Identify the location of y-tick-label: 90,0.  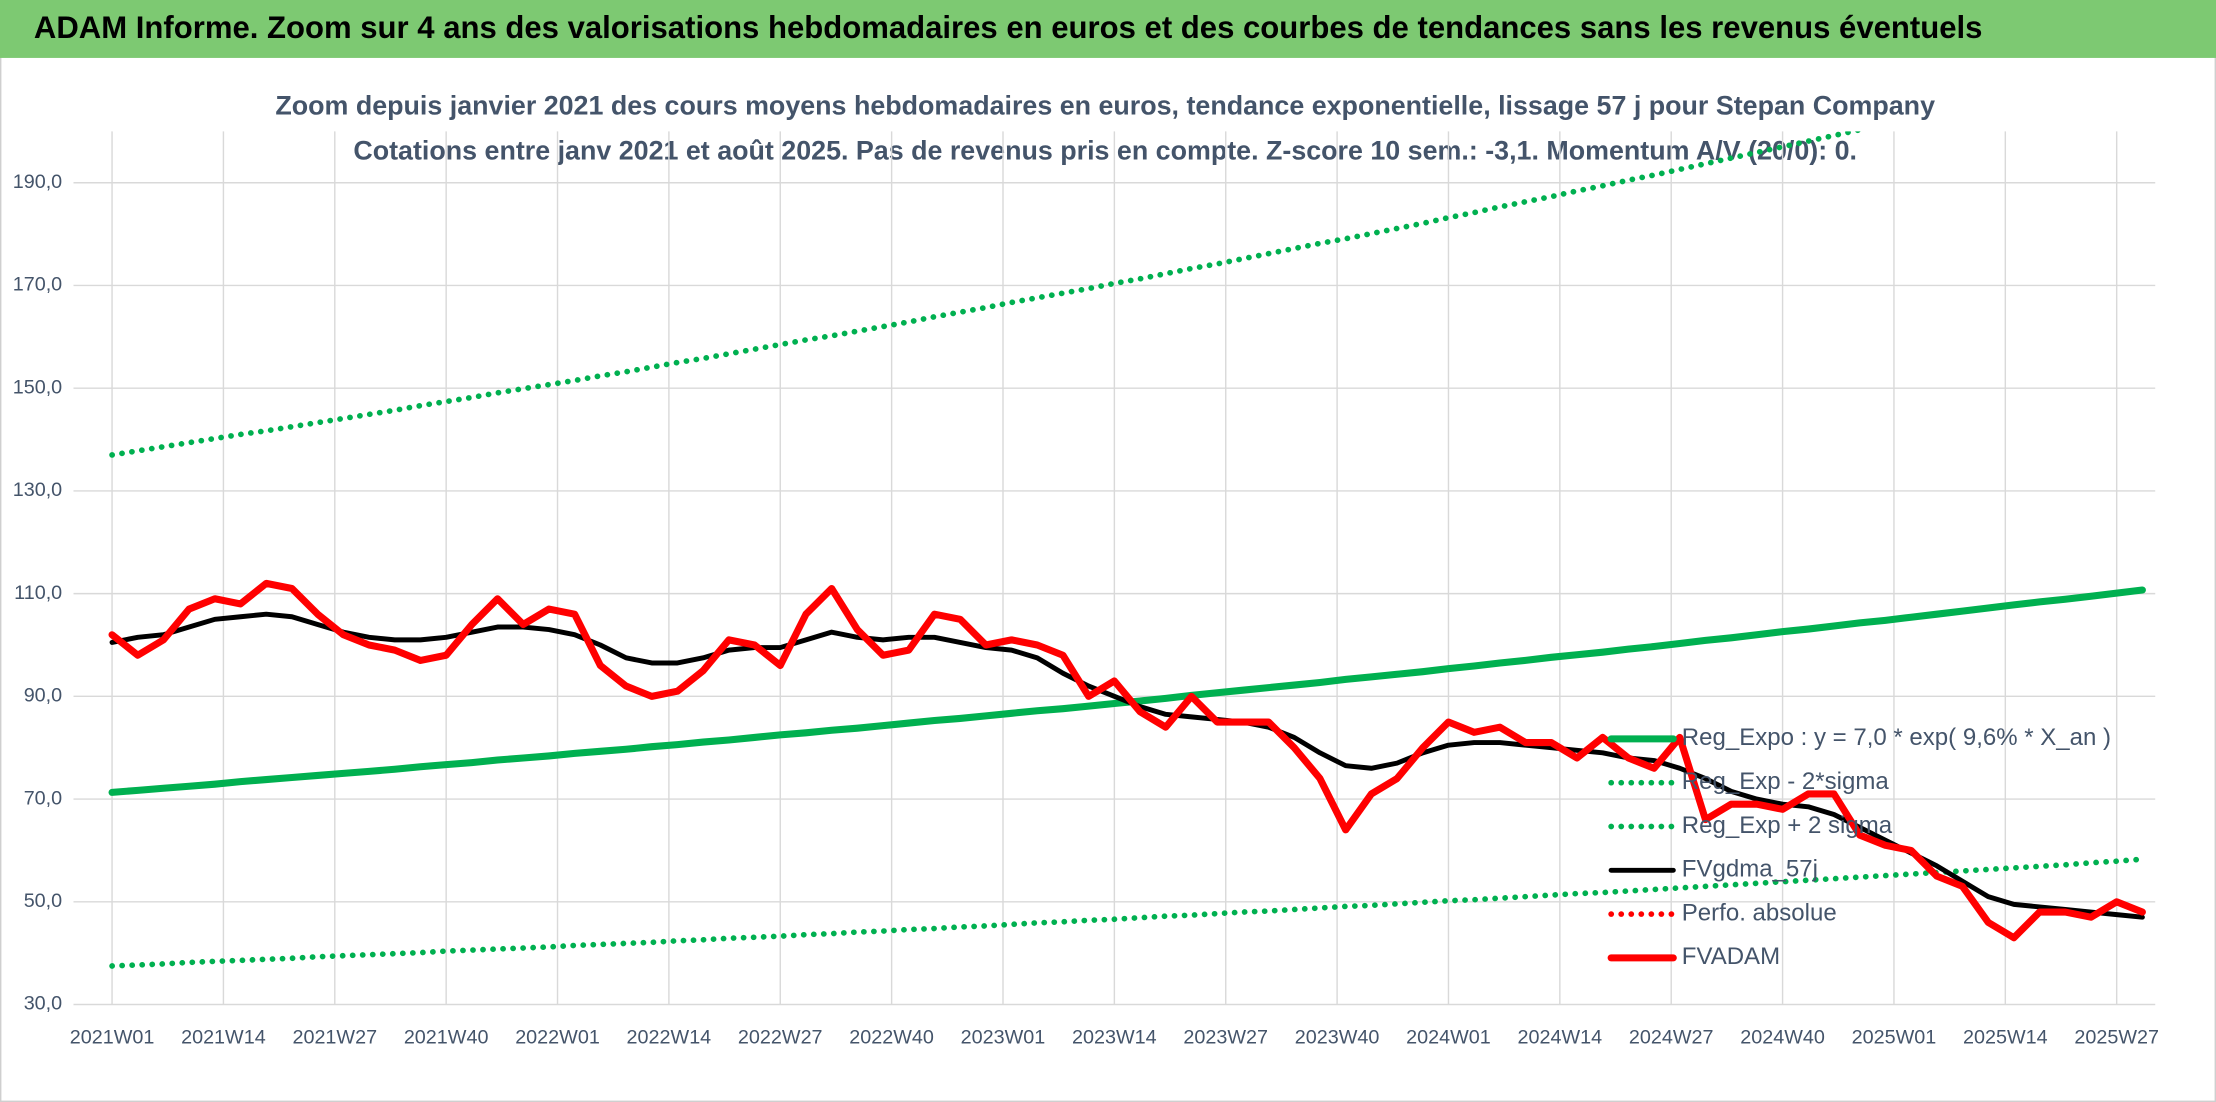
(43, 696).